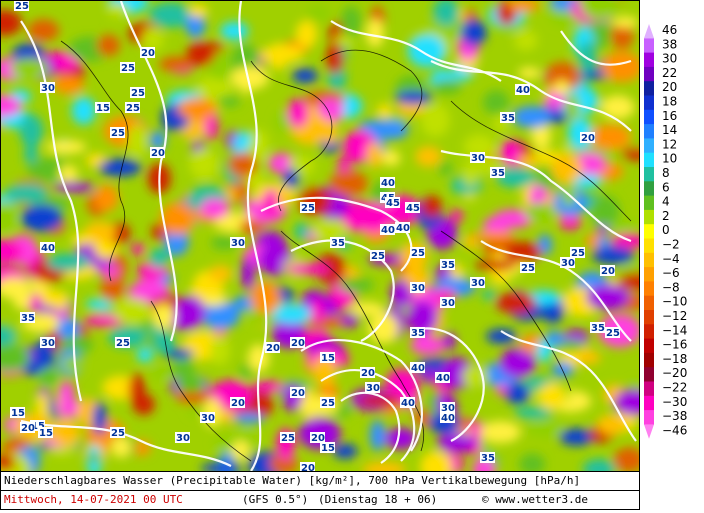  What do you see at coordinates (674, 430) in the screenshot?
I see `legend-tick-label: −46` at bounding box center [674, 430].